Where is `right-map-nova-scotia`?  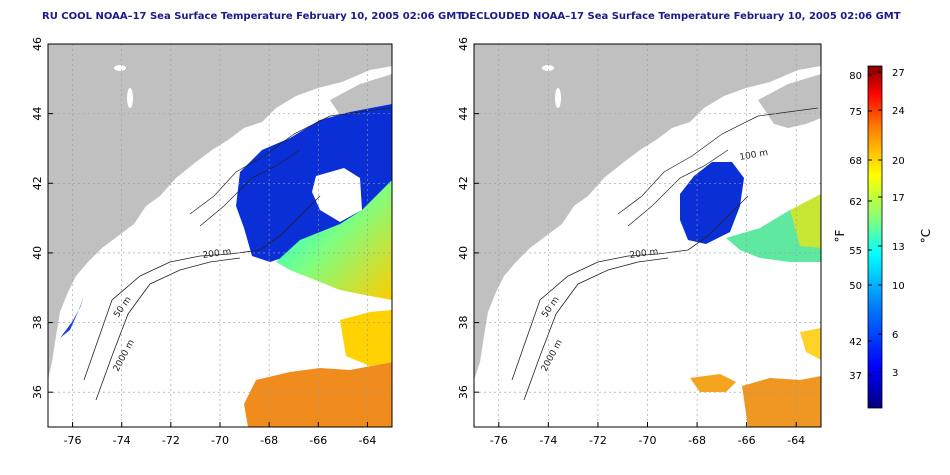 right-map-nova-scotia is located at coordinates (789, 101).